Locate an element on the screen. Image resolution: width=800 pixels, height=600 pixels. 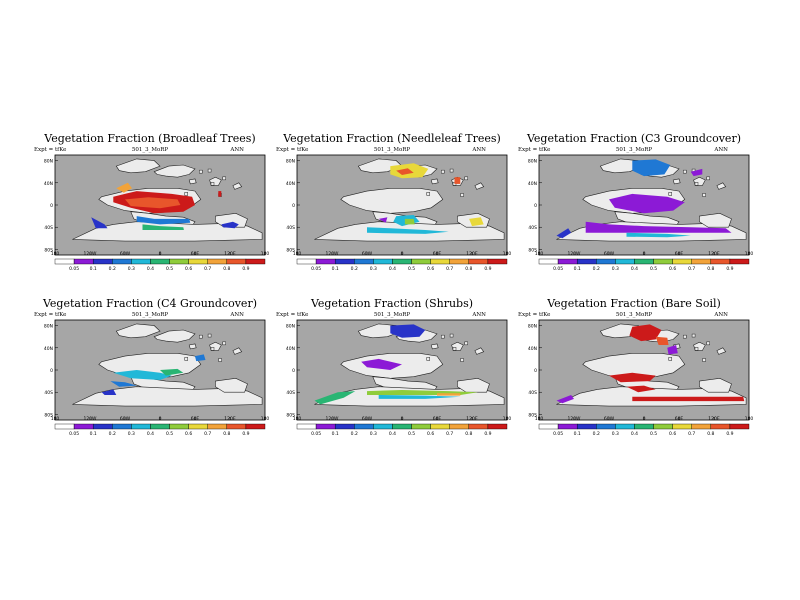
colorbar: 0.05 0.1 0.2 0.3 0.4 0.5 0.6 0.7 0.8 0.9 is located at coordinates (402, 430).